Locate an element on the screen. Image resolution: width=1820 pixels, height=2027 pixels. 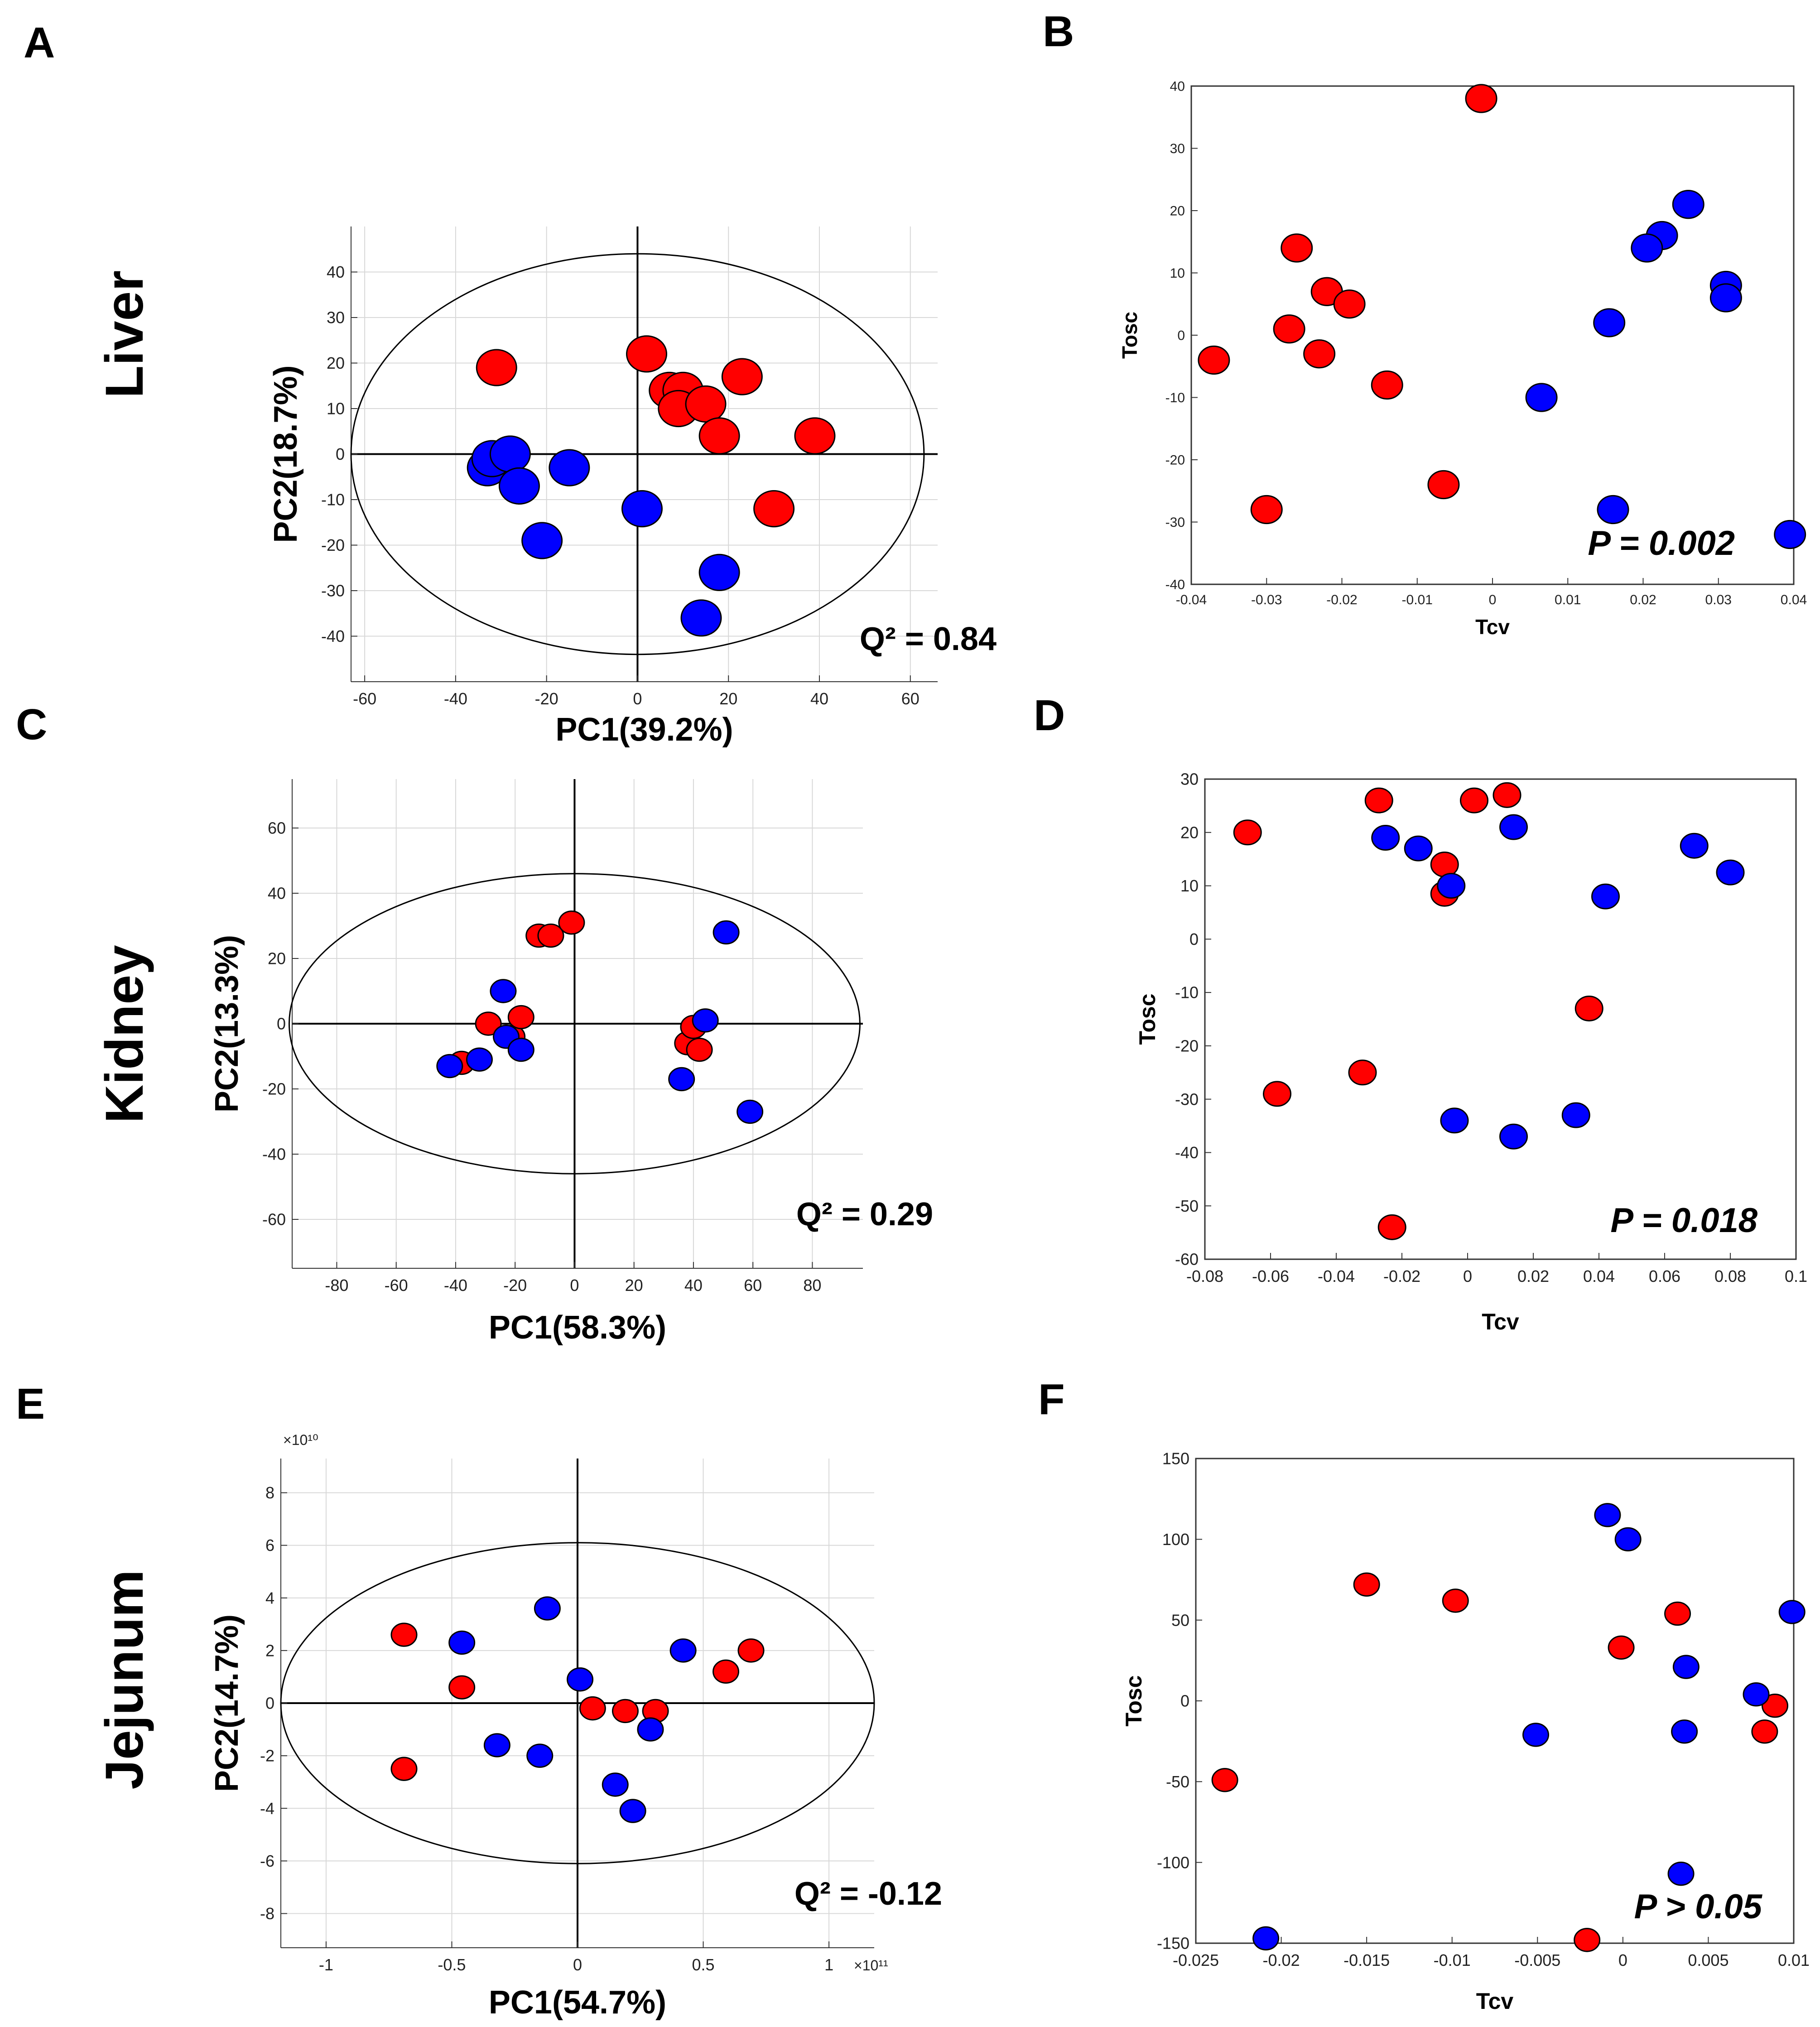
panel-letter-f: F is located at coordinates (1051, 1399).